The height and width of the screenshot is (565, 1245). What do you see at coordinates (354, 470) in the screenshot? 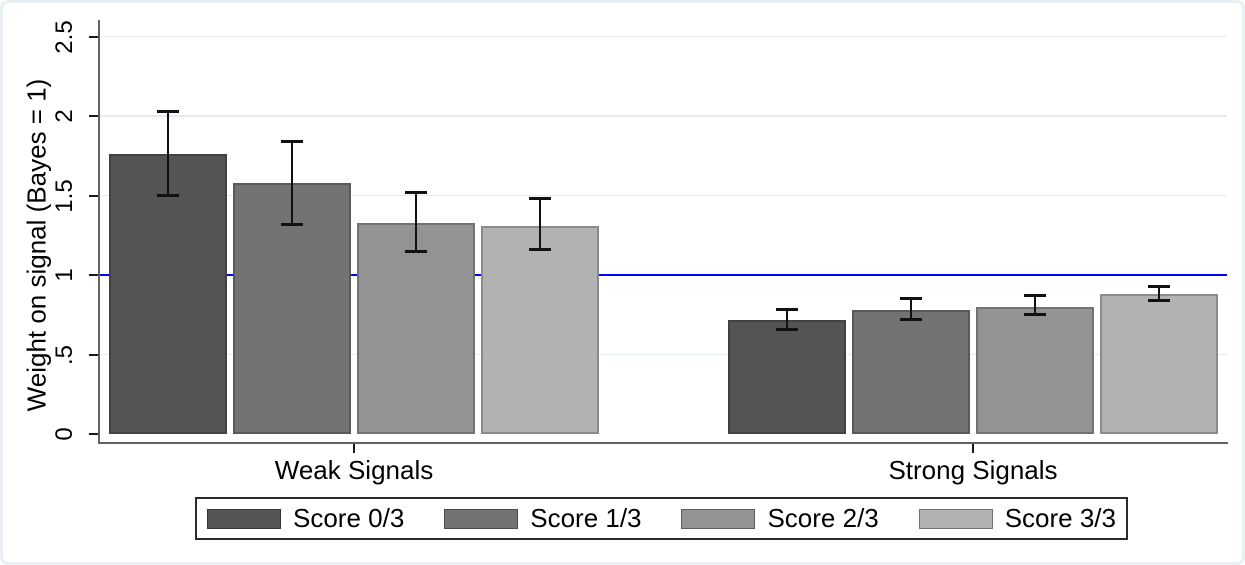
I see `x-group-label-weak-signals: Weak Signals` at bounding box center [354, 470].